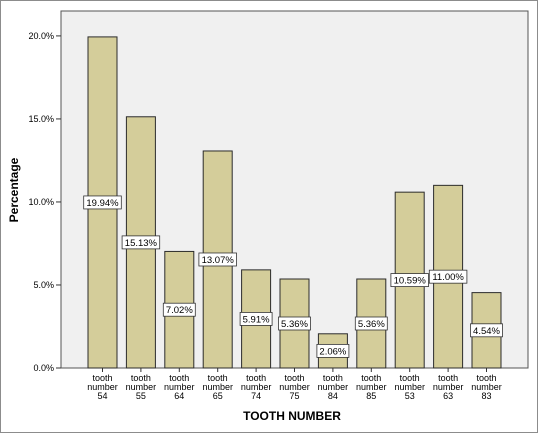 This screenshot has height=433, width=538. I want to click on y-tick-label: 0.0%, so click(43, 368).